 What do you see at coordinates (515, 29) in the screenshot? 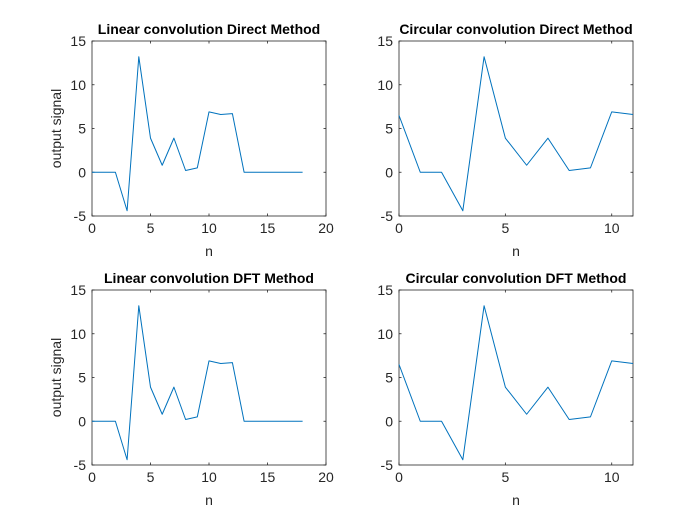
I see `chart-title: Circular convolution Direct Method` at bounding box center [515, 29].